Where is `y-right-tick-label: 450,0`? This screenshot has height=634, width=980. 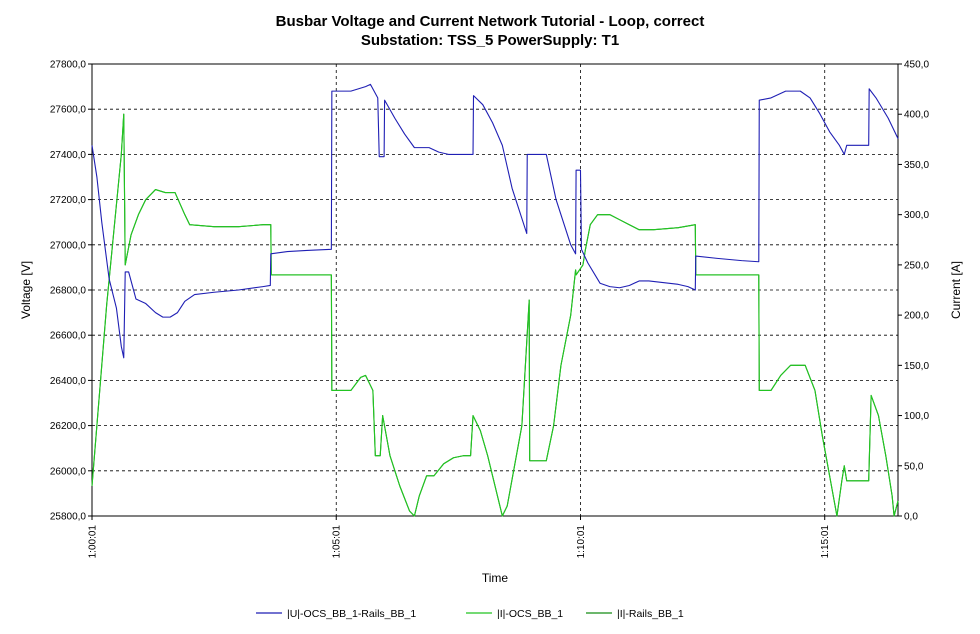 y-right-tick-label: 450,0 is located at coordinates (916, 65).